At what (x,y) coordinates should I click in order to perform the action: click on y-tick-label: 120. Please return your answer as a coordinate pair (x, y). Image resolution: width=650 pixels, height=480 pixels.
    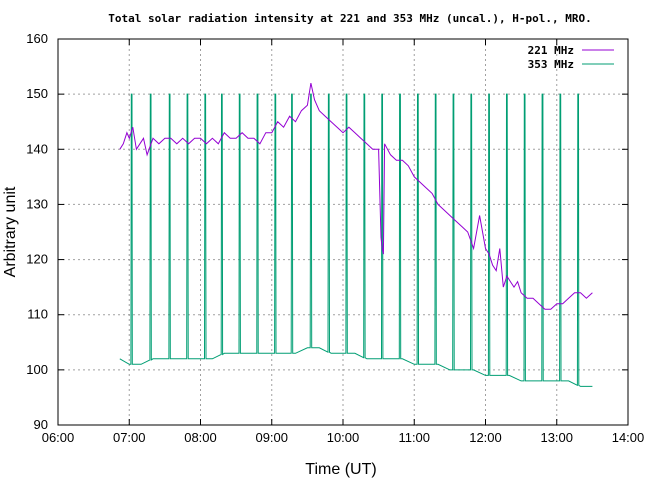
    Looking at the image, I should click on (37, 259).